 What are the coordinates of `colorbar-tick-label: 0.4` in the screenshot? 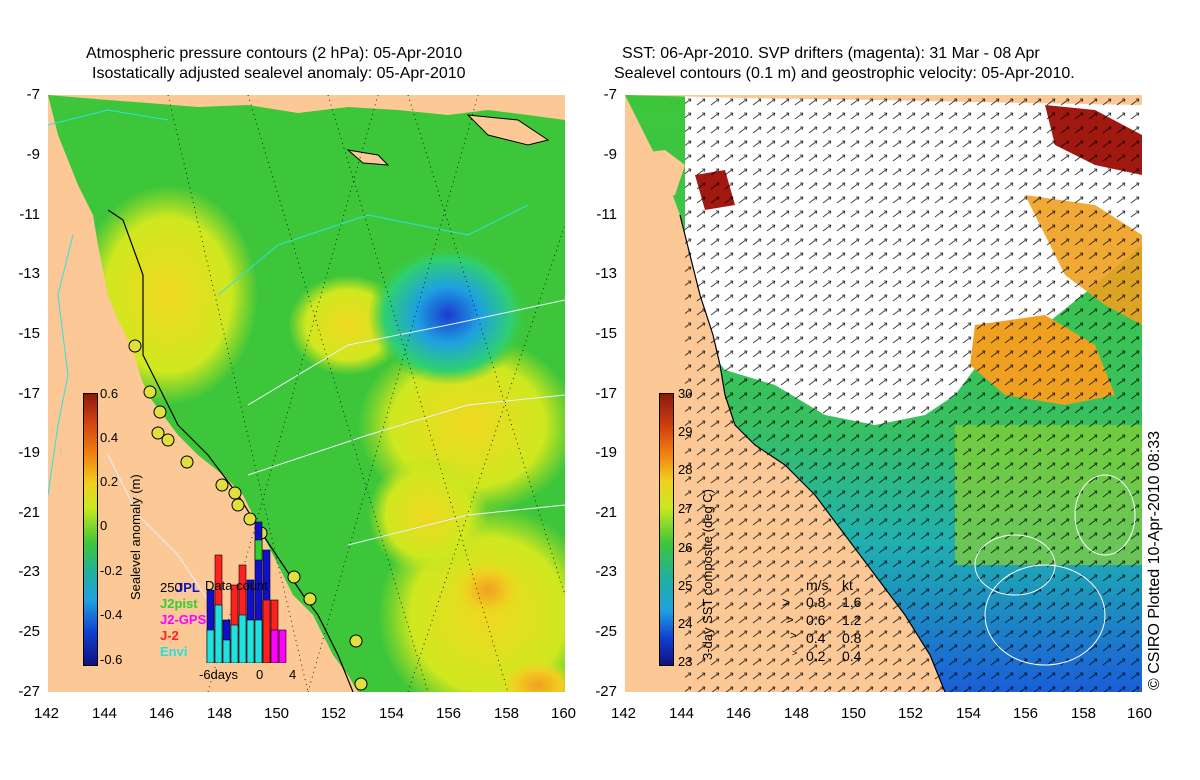 It's located at (109, 437).